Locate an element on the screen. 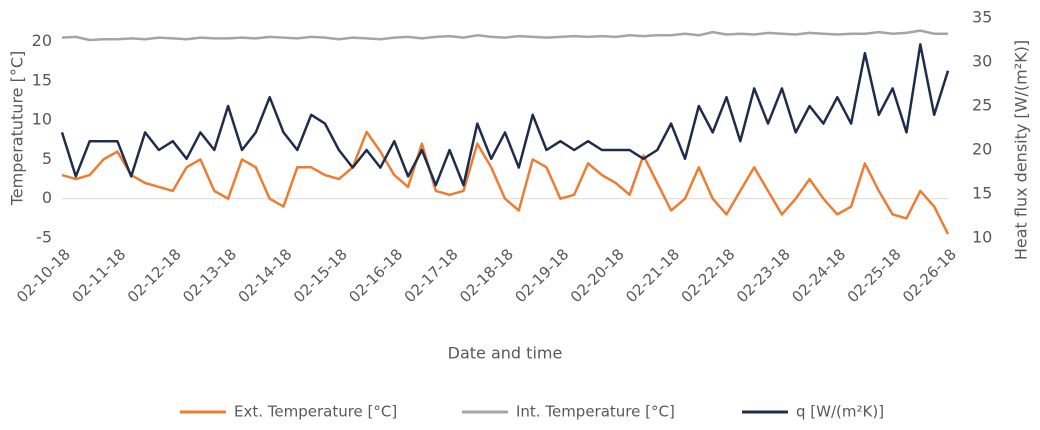 Image resolution: width=1040 pixels, height=430 pixels. x-tick-label: 02-21-18 is located at coordinates (652, 275).